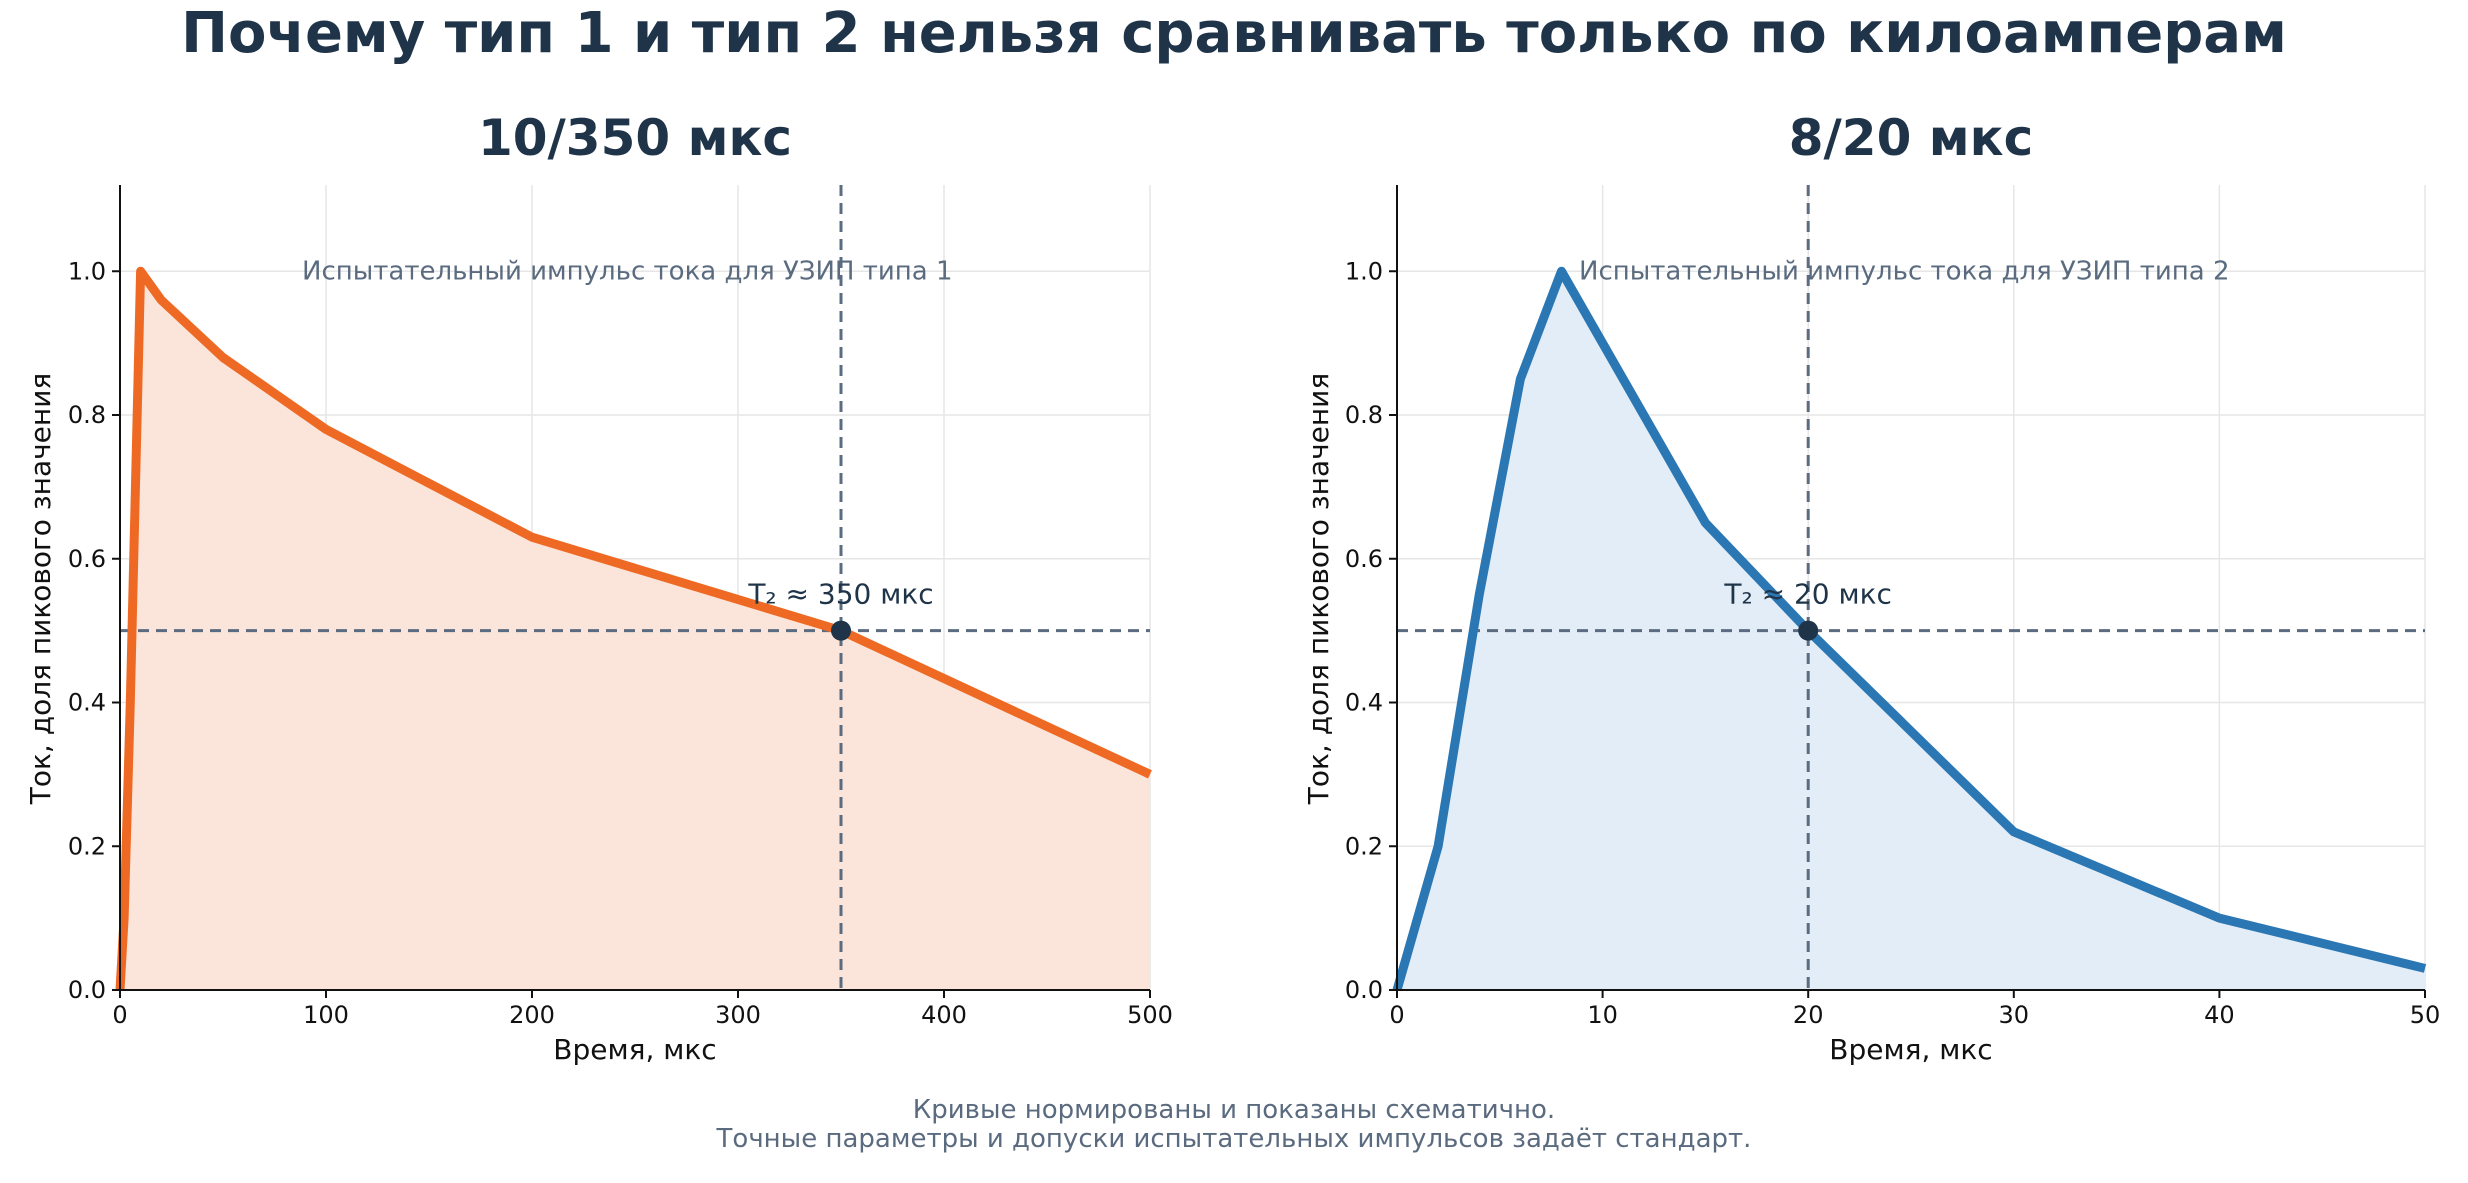 Image resolution: width=2468 pixels, height=1183 pixels. I want to click on reference-label: T₂ ≈ 20 мкс, so click(1807, 594).